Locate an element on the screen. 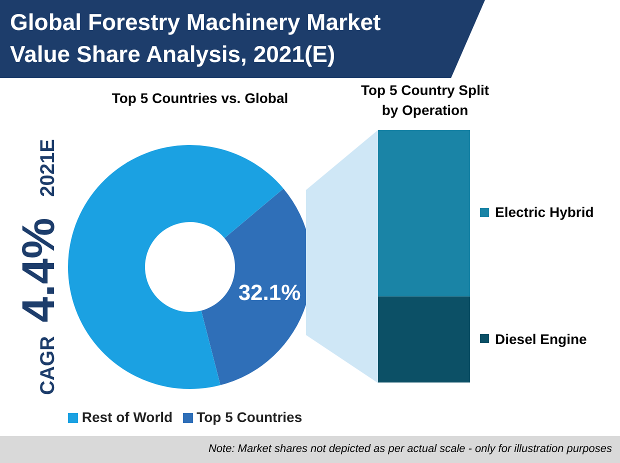 The height and width of the screenshot is (463, 620). legend-label: Top 5 Countries is located at coordinates (249, 417).